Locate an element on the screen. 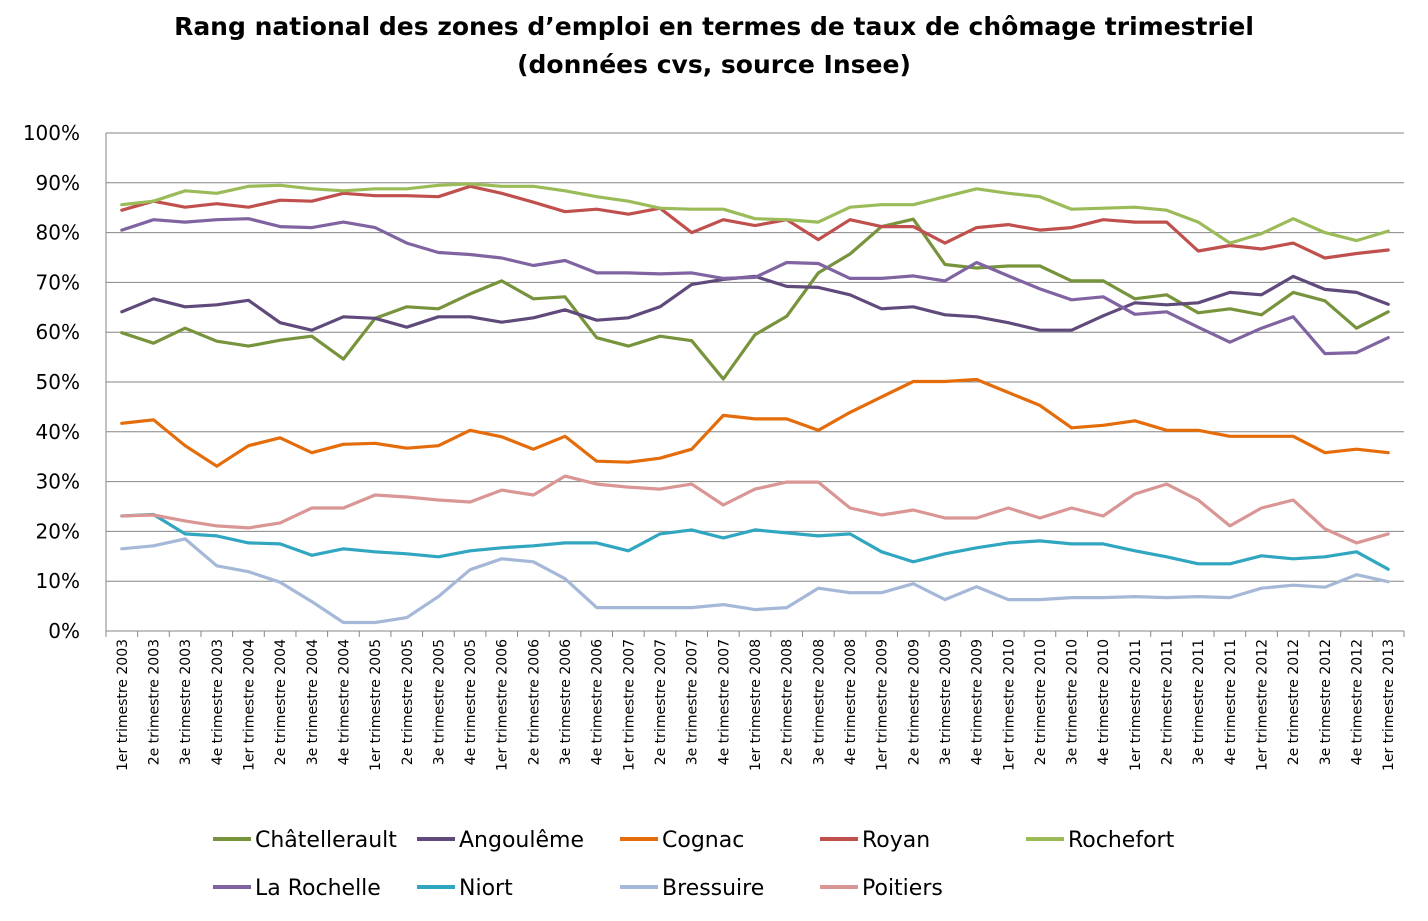  x-tick-label: 2e trimestre 2012 is located at coordinates (1294, 702).